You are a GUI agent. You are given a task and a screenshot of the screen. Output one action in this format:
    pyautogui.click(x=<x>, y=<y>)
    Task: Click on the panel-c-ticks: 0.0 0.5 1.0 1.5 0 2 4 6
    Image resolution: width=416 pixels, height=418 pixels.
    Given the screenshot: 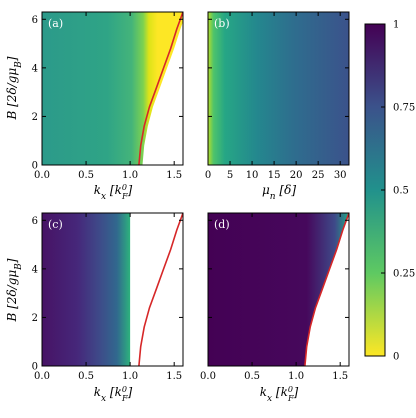 What is the action you would take?
    pyautogui.click(x=107, y=297)
    